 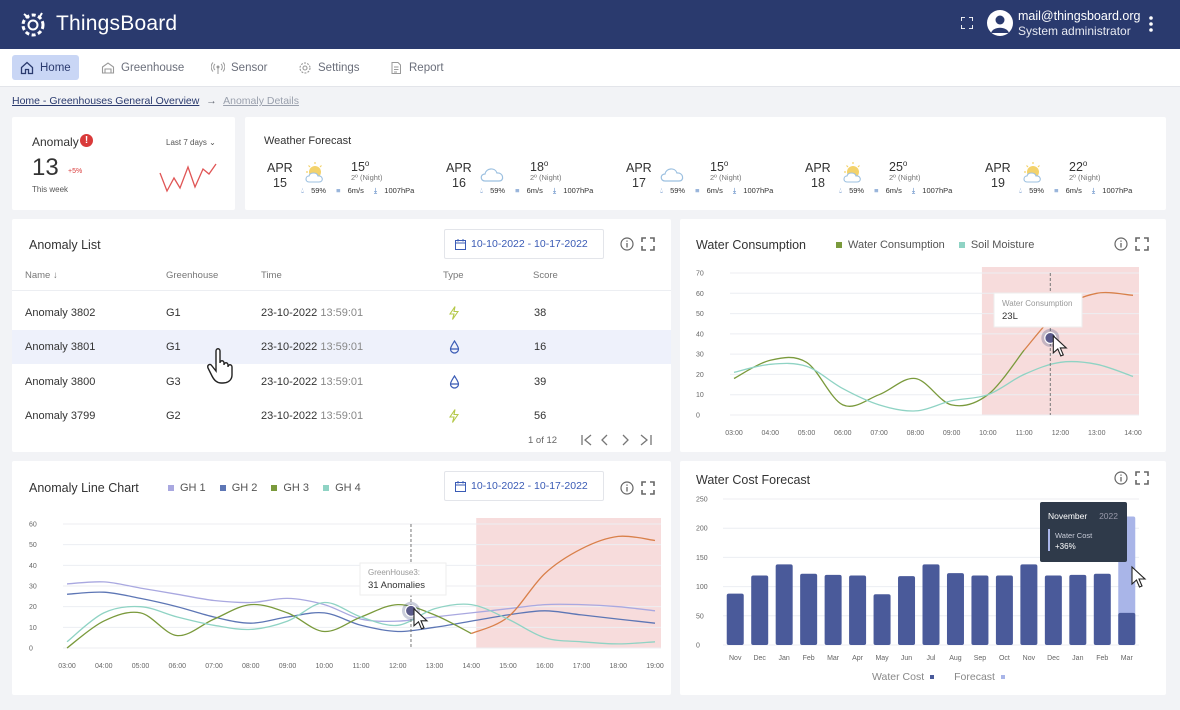 What do you see at coordinates (524, 244) in the screenshot?
I see `anomaly-list-date-range: 10-10-2022 - 10-17-2022` at bounding box center [524, 244].